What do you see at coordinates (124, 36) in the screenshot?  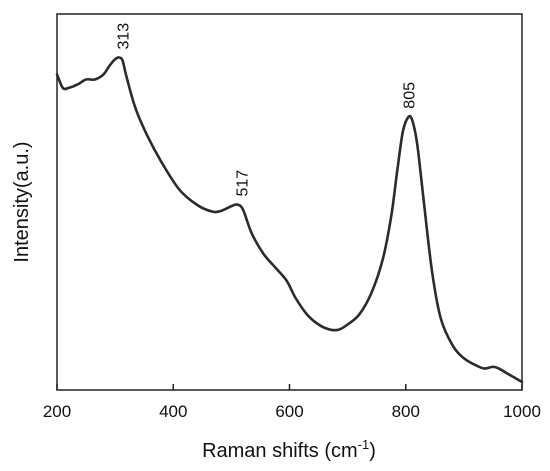 I see `peak-label-313: 313` at bounding box center [124, 36].